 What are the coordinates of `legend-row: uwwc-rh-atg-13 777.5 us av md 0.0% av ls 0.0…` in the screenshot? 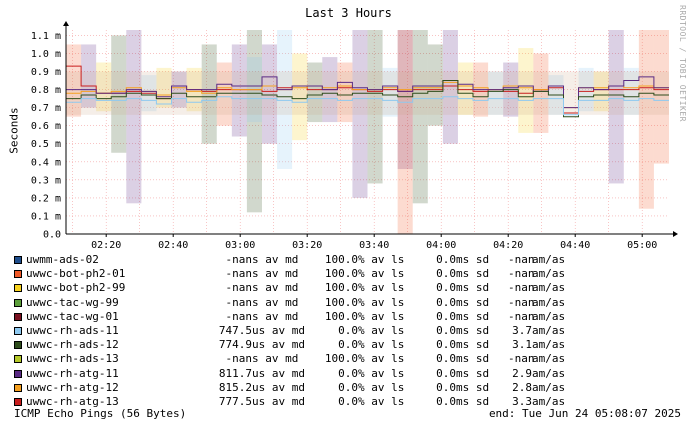 It's located at (297, 402).